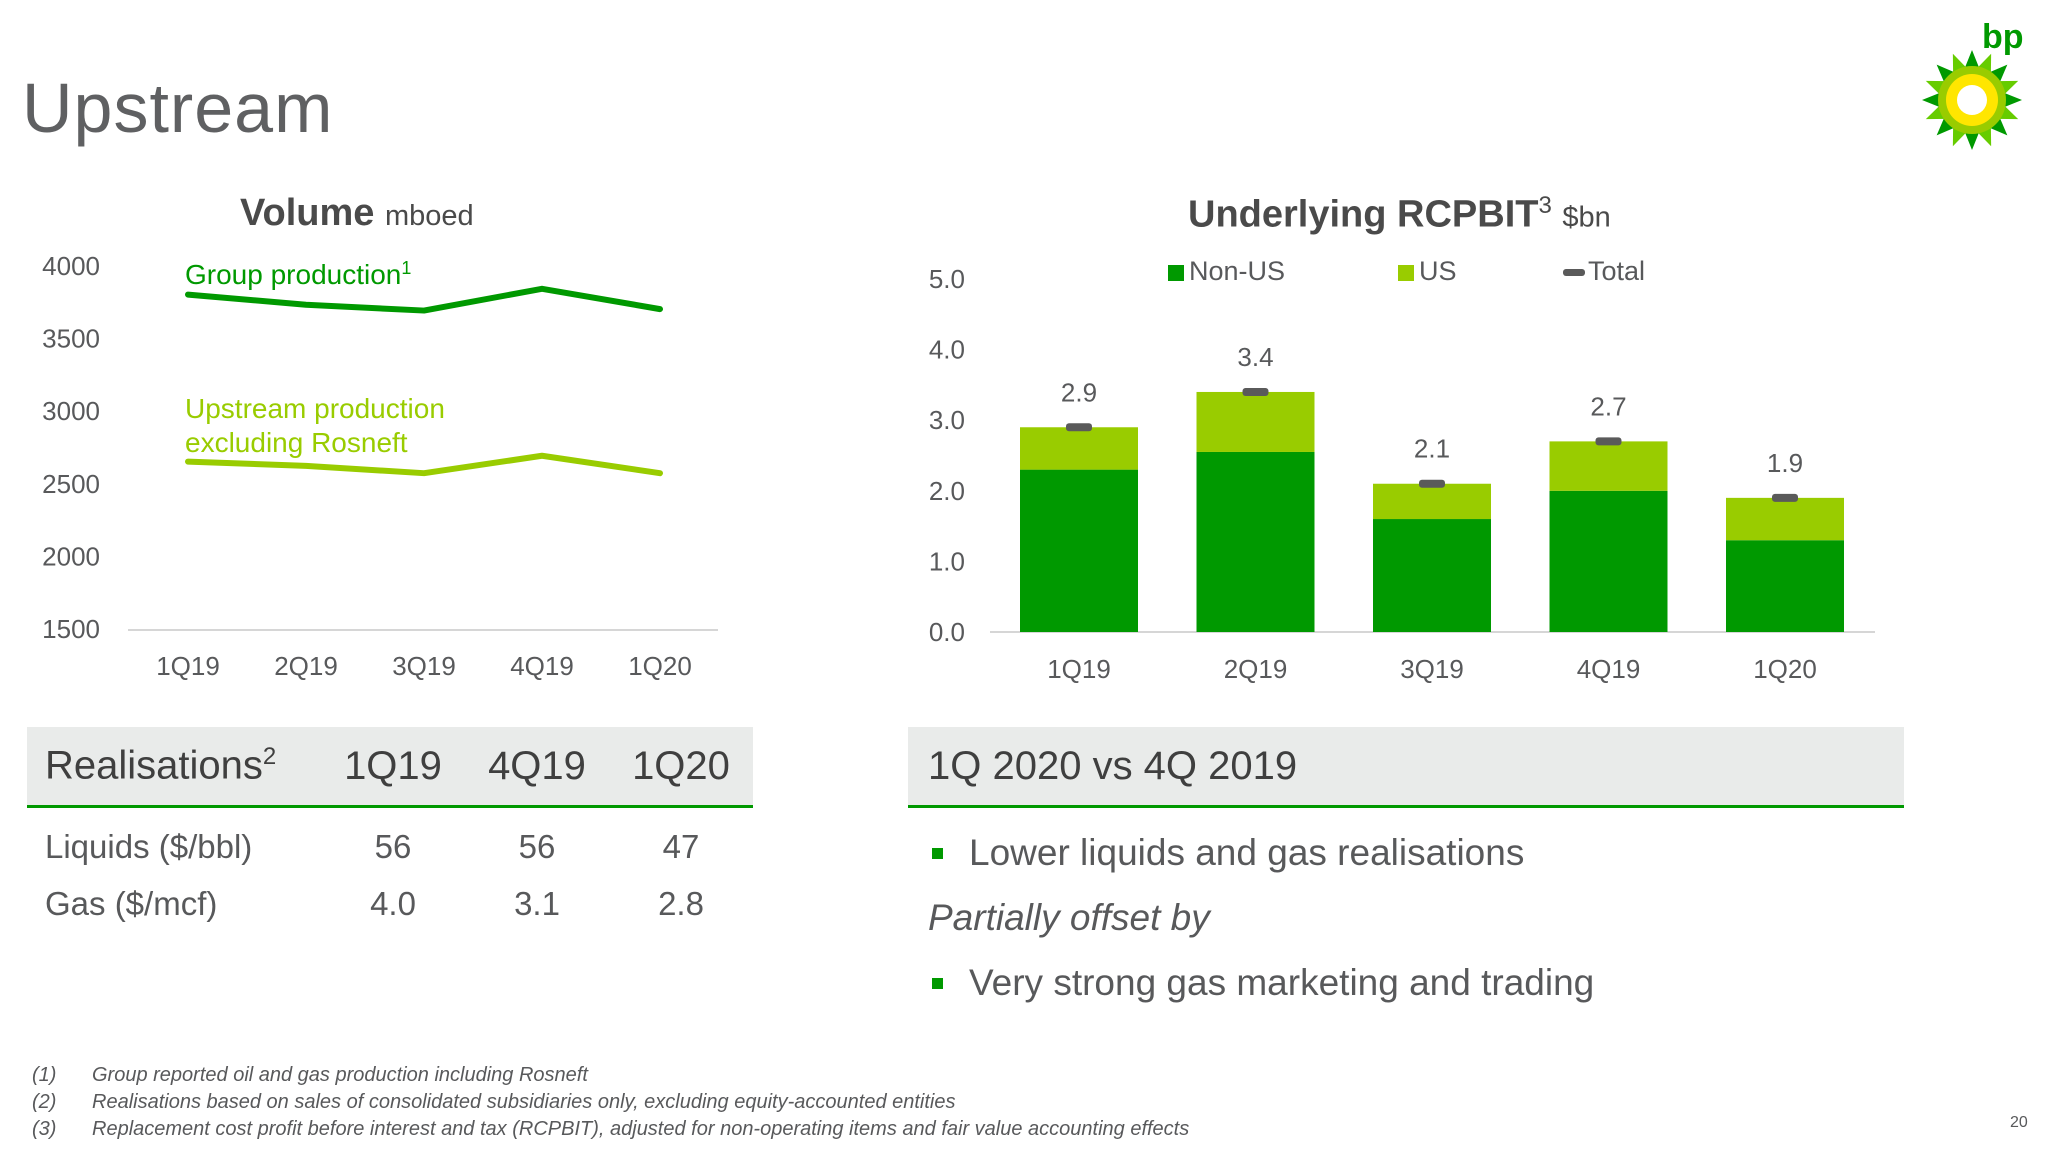  Describe the element at coordinates (537, 903) in the screenshot. I see `table-cell: 3.1` at that location.